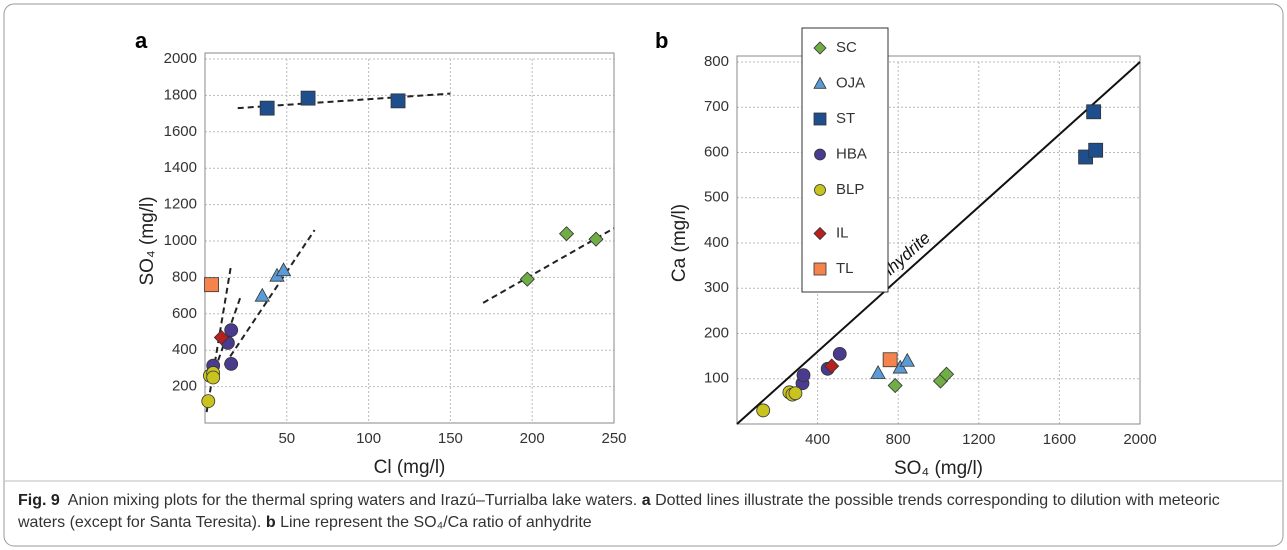  I want to click on y-tick-label: 1600, so click(180, 131).